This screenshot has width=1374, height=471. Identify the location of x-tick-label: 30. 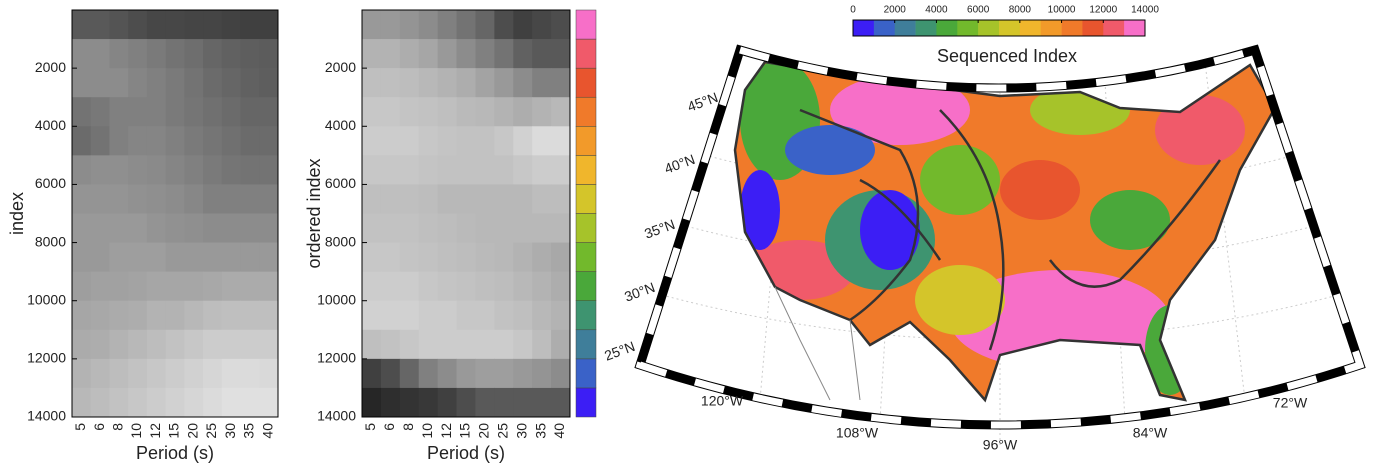
(230, 431).